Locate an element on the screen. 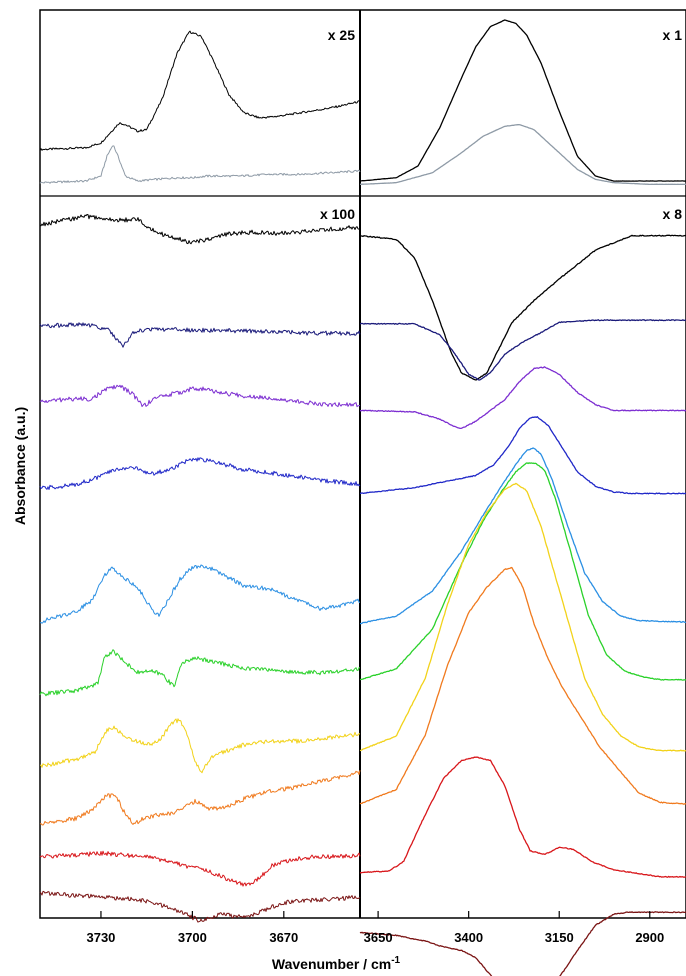  x-axis-title-main: Wavenumber / cm is located at coordinates (331, 964).